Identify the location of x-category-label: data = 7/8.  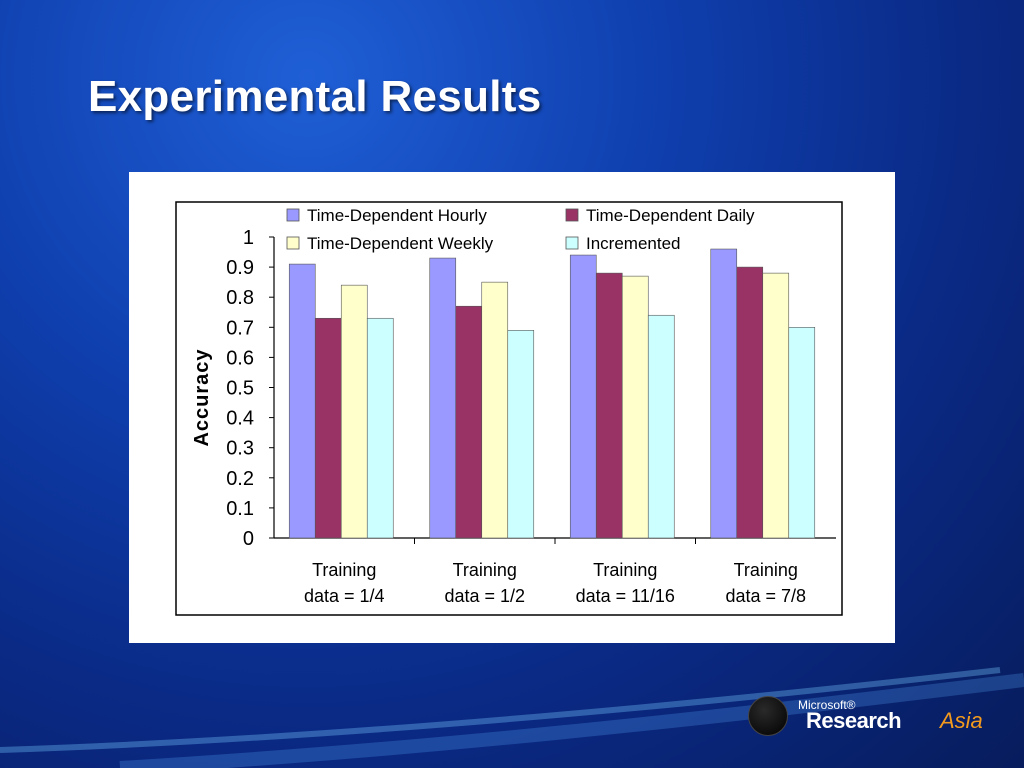
(765, 596).